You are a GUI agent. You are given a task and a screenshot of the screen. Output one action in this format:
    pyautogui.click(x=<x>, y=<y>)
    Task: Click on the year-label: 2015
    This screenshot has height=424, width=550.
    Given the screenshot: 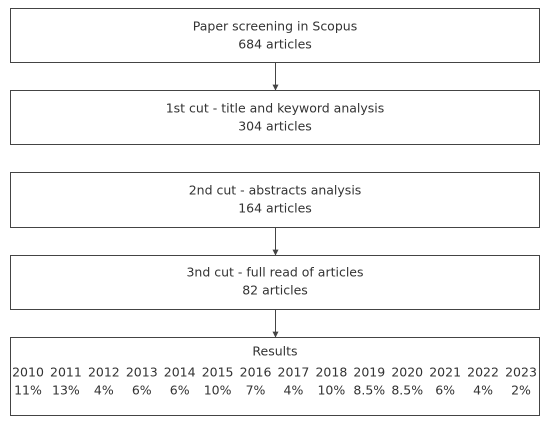 What is the action you would take?
    pyautogui.click(x=218, y=372)
    